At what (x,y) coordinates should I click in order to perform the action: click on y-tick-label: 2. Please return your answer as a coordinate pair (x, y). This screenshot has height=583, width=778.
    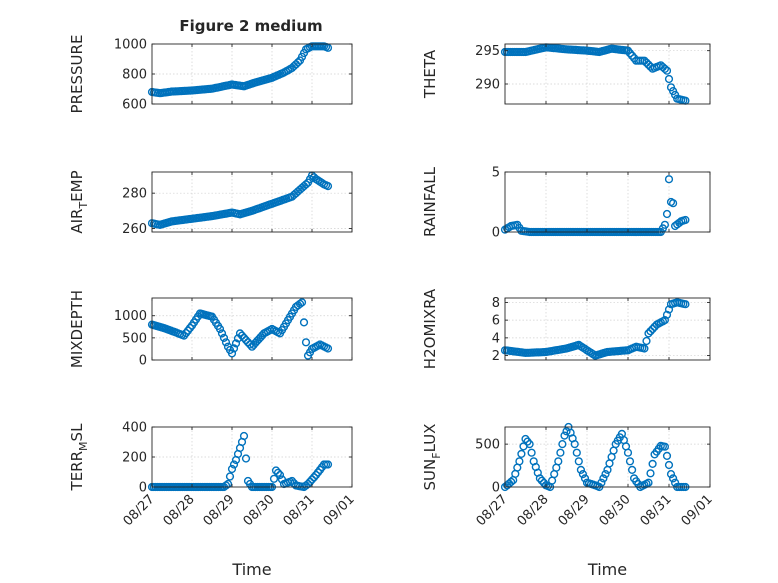
    Looking at the image, I should click on (496, 356).